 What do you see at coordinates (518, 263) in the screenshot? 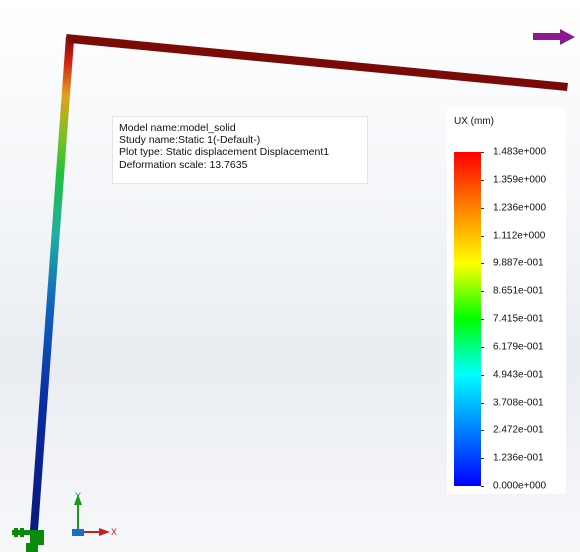
I see `legend-value-label: 9.887e-001` at bounding box center [518, 263].